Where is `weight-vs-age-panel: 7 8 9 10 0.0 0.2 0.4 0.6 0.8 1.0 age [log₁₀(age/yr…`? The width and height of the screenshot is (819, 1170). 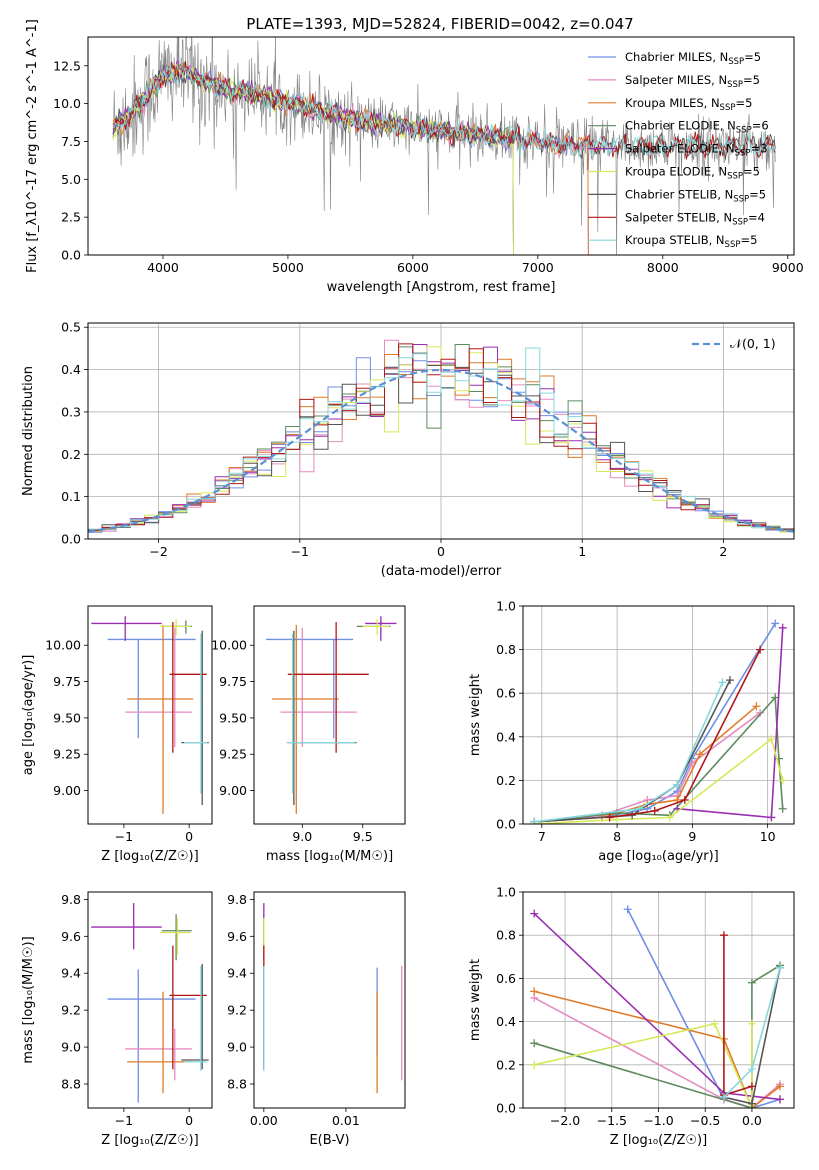 weight-vs-age-panel: 7 8 9 10 0.0 0.2 0.4 0.6 0.8 1.0 age [log₁₀(age/yr… is located at coordinates (631, 731).